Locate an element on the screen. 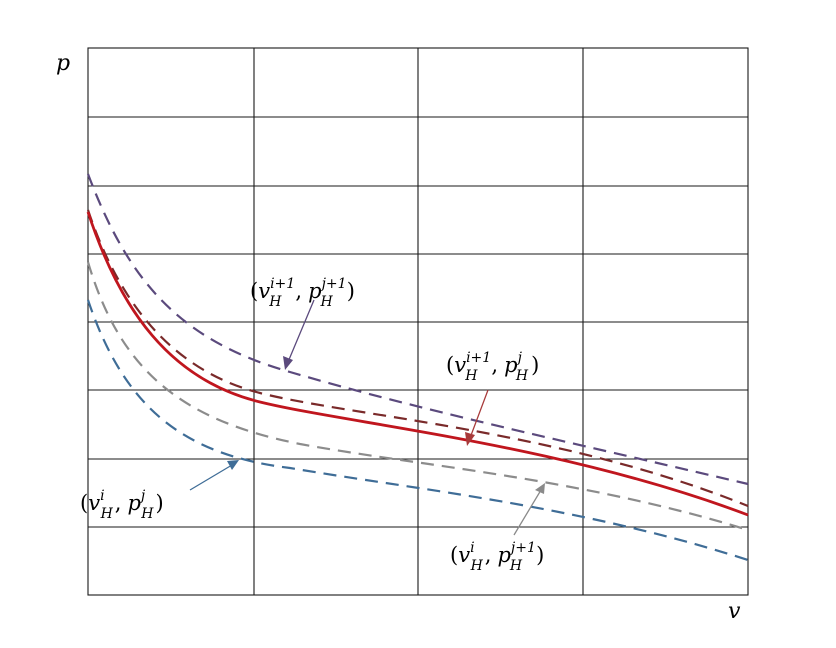  label-v-i-p-j: (vi H, pj H) is located at coordinates (122, 505).